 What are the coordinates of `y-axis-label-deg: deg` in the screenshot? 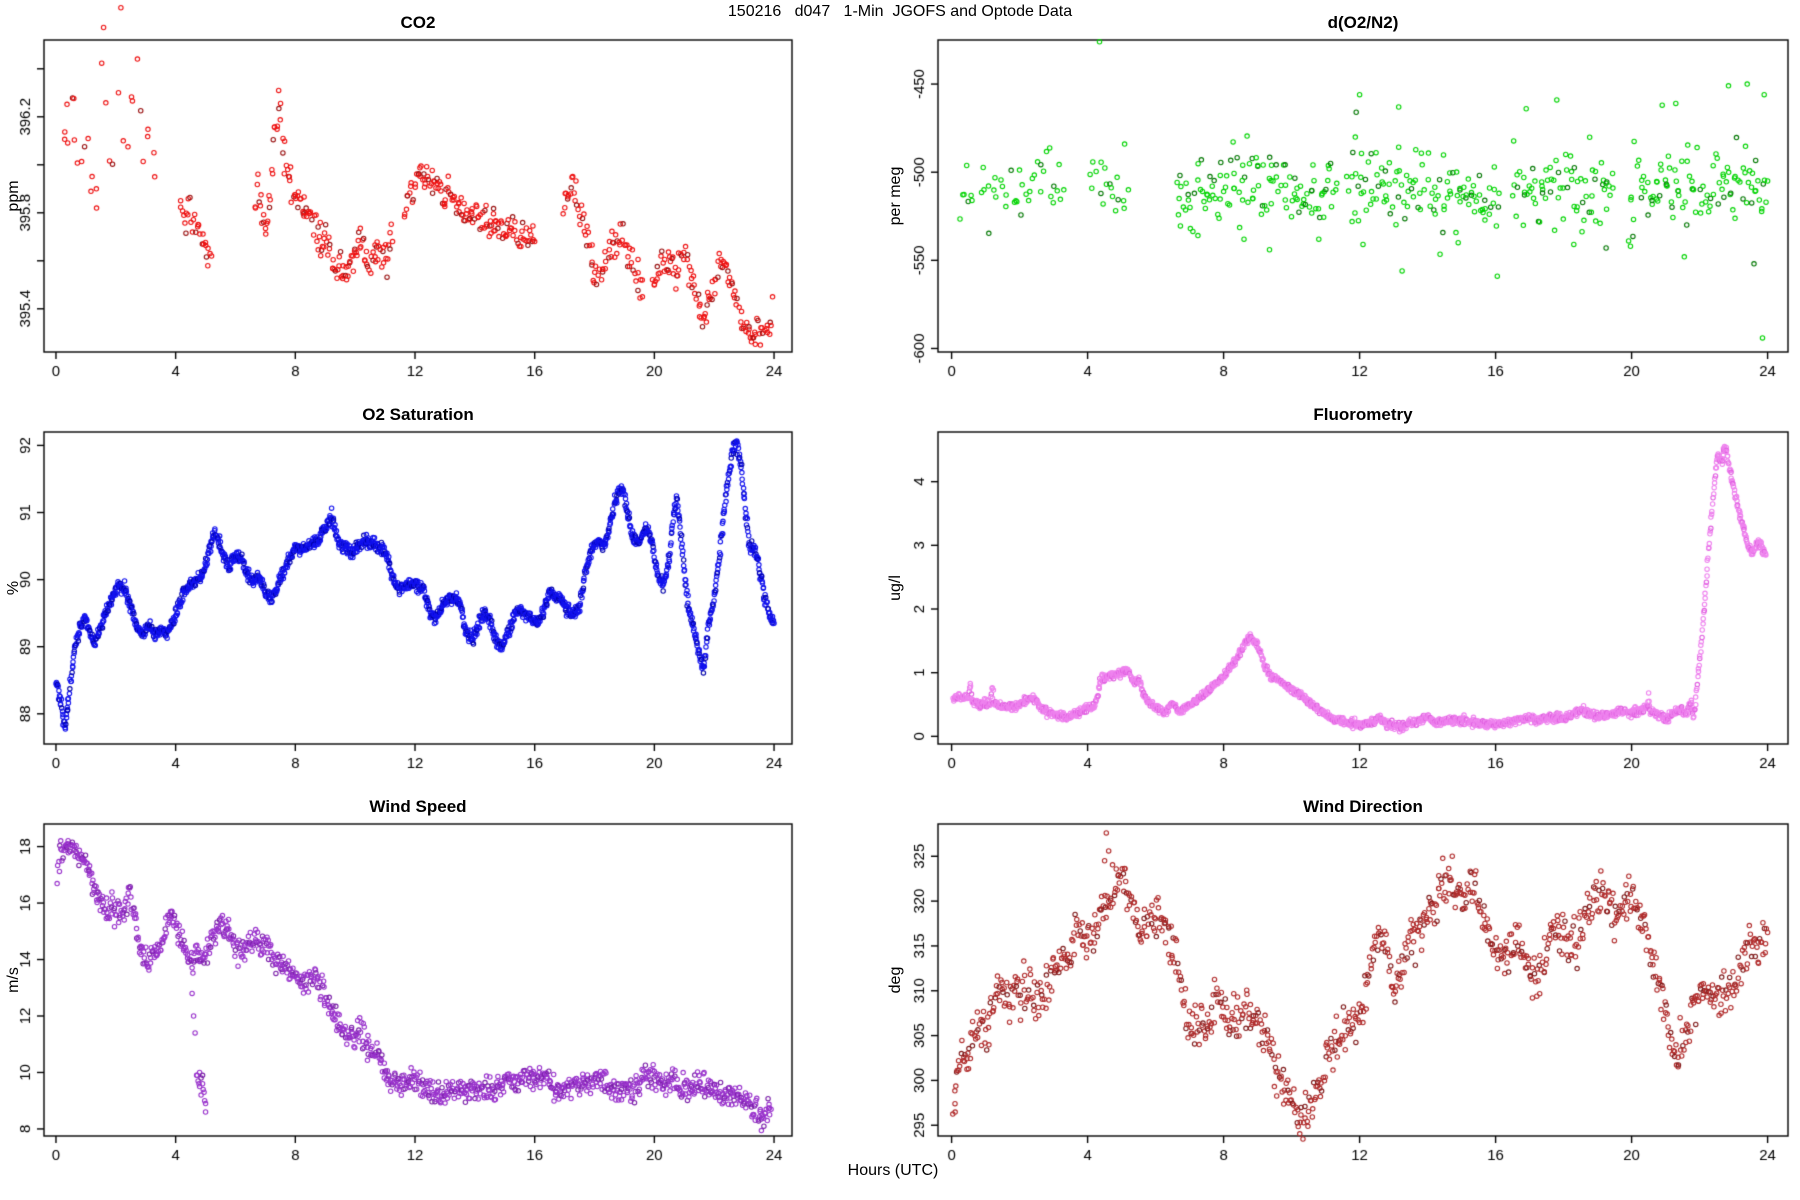 It's located at (895, 980).